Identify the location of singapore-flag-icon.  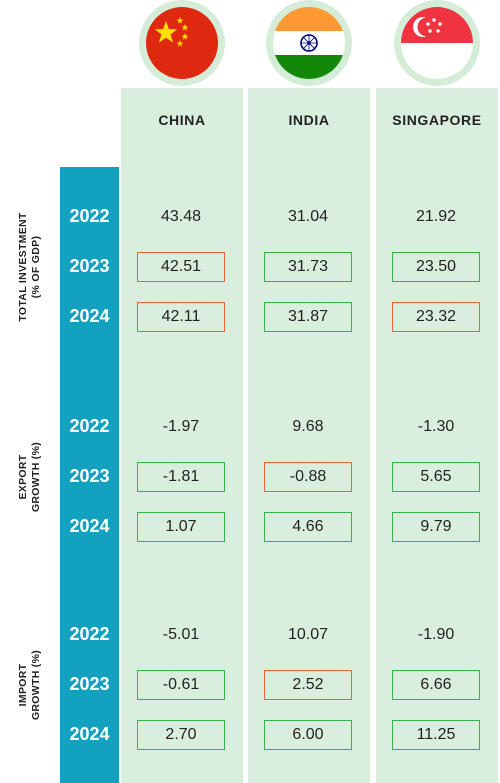
(437, 43).